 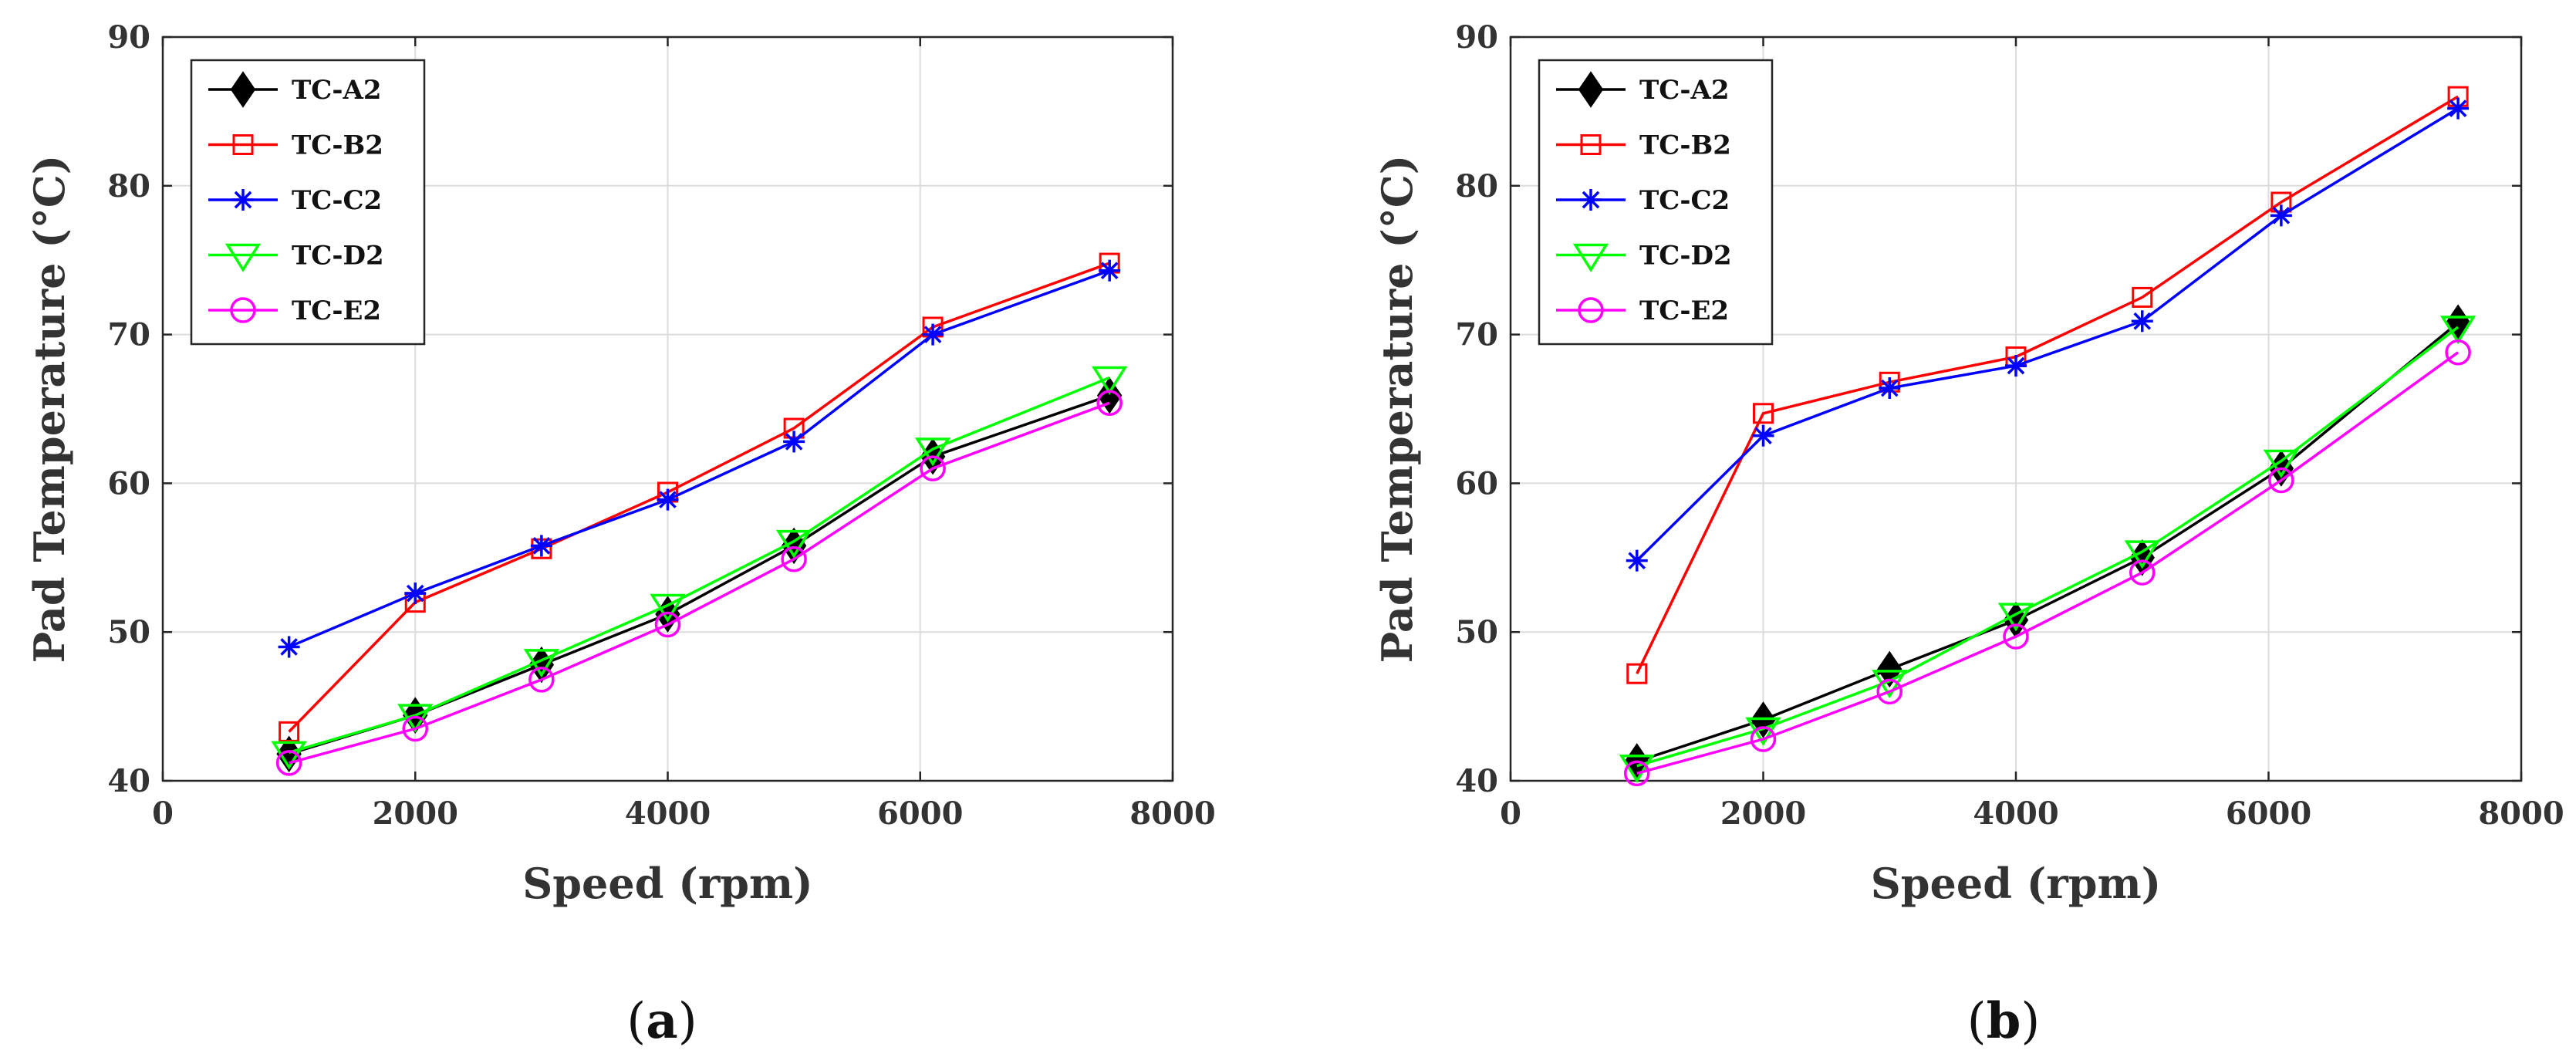 What do you see at coordinates (1977, 1022) in the screenshot?
I see `panel-label-paren: (` at bounding box center [1977, 1022].